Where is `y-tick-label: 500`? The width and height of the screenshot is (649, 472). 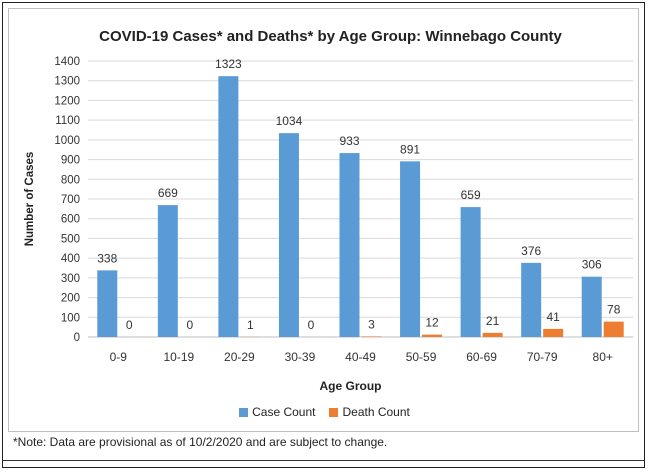 y-tick-label: 500 is located at coordinates (70, 239).